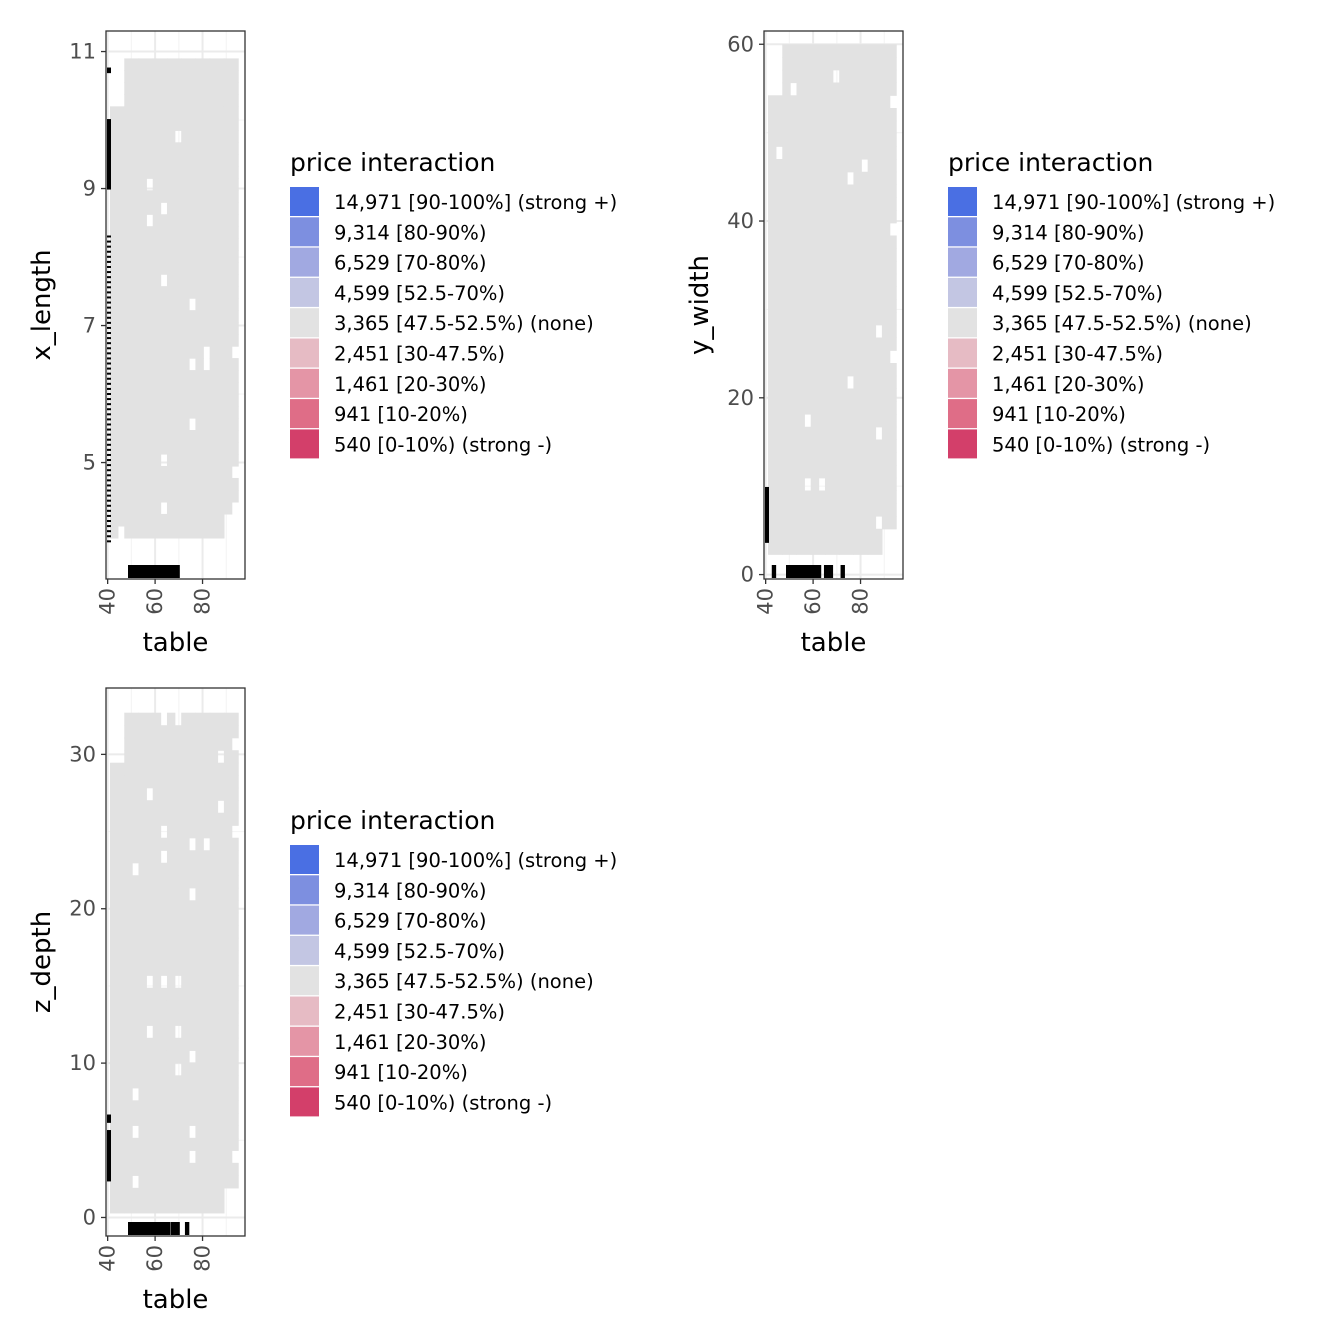 This screenshot has width=1344, height=1344. I want to click on rug-marks, so click(143, 322).